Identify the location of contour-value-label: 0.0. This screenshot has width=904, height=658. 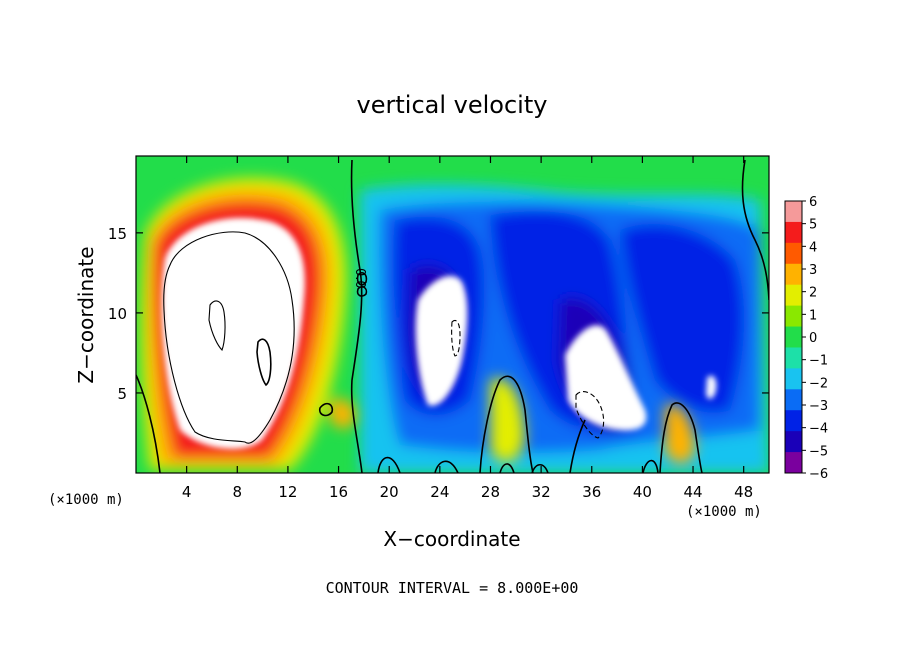
(359, 278).